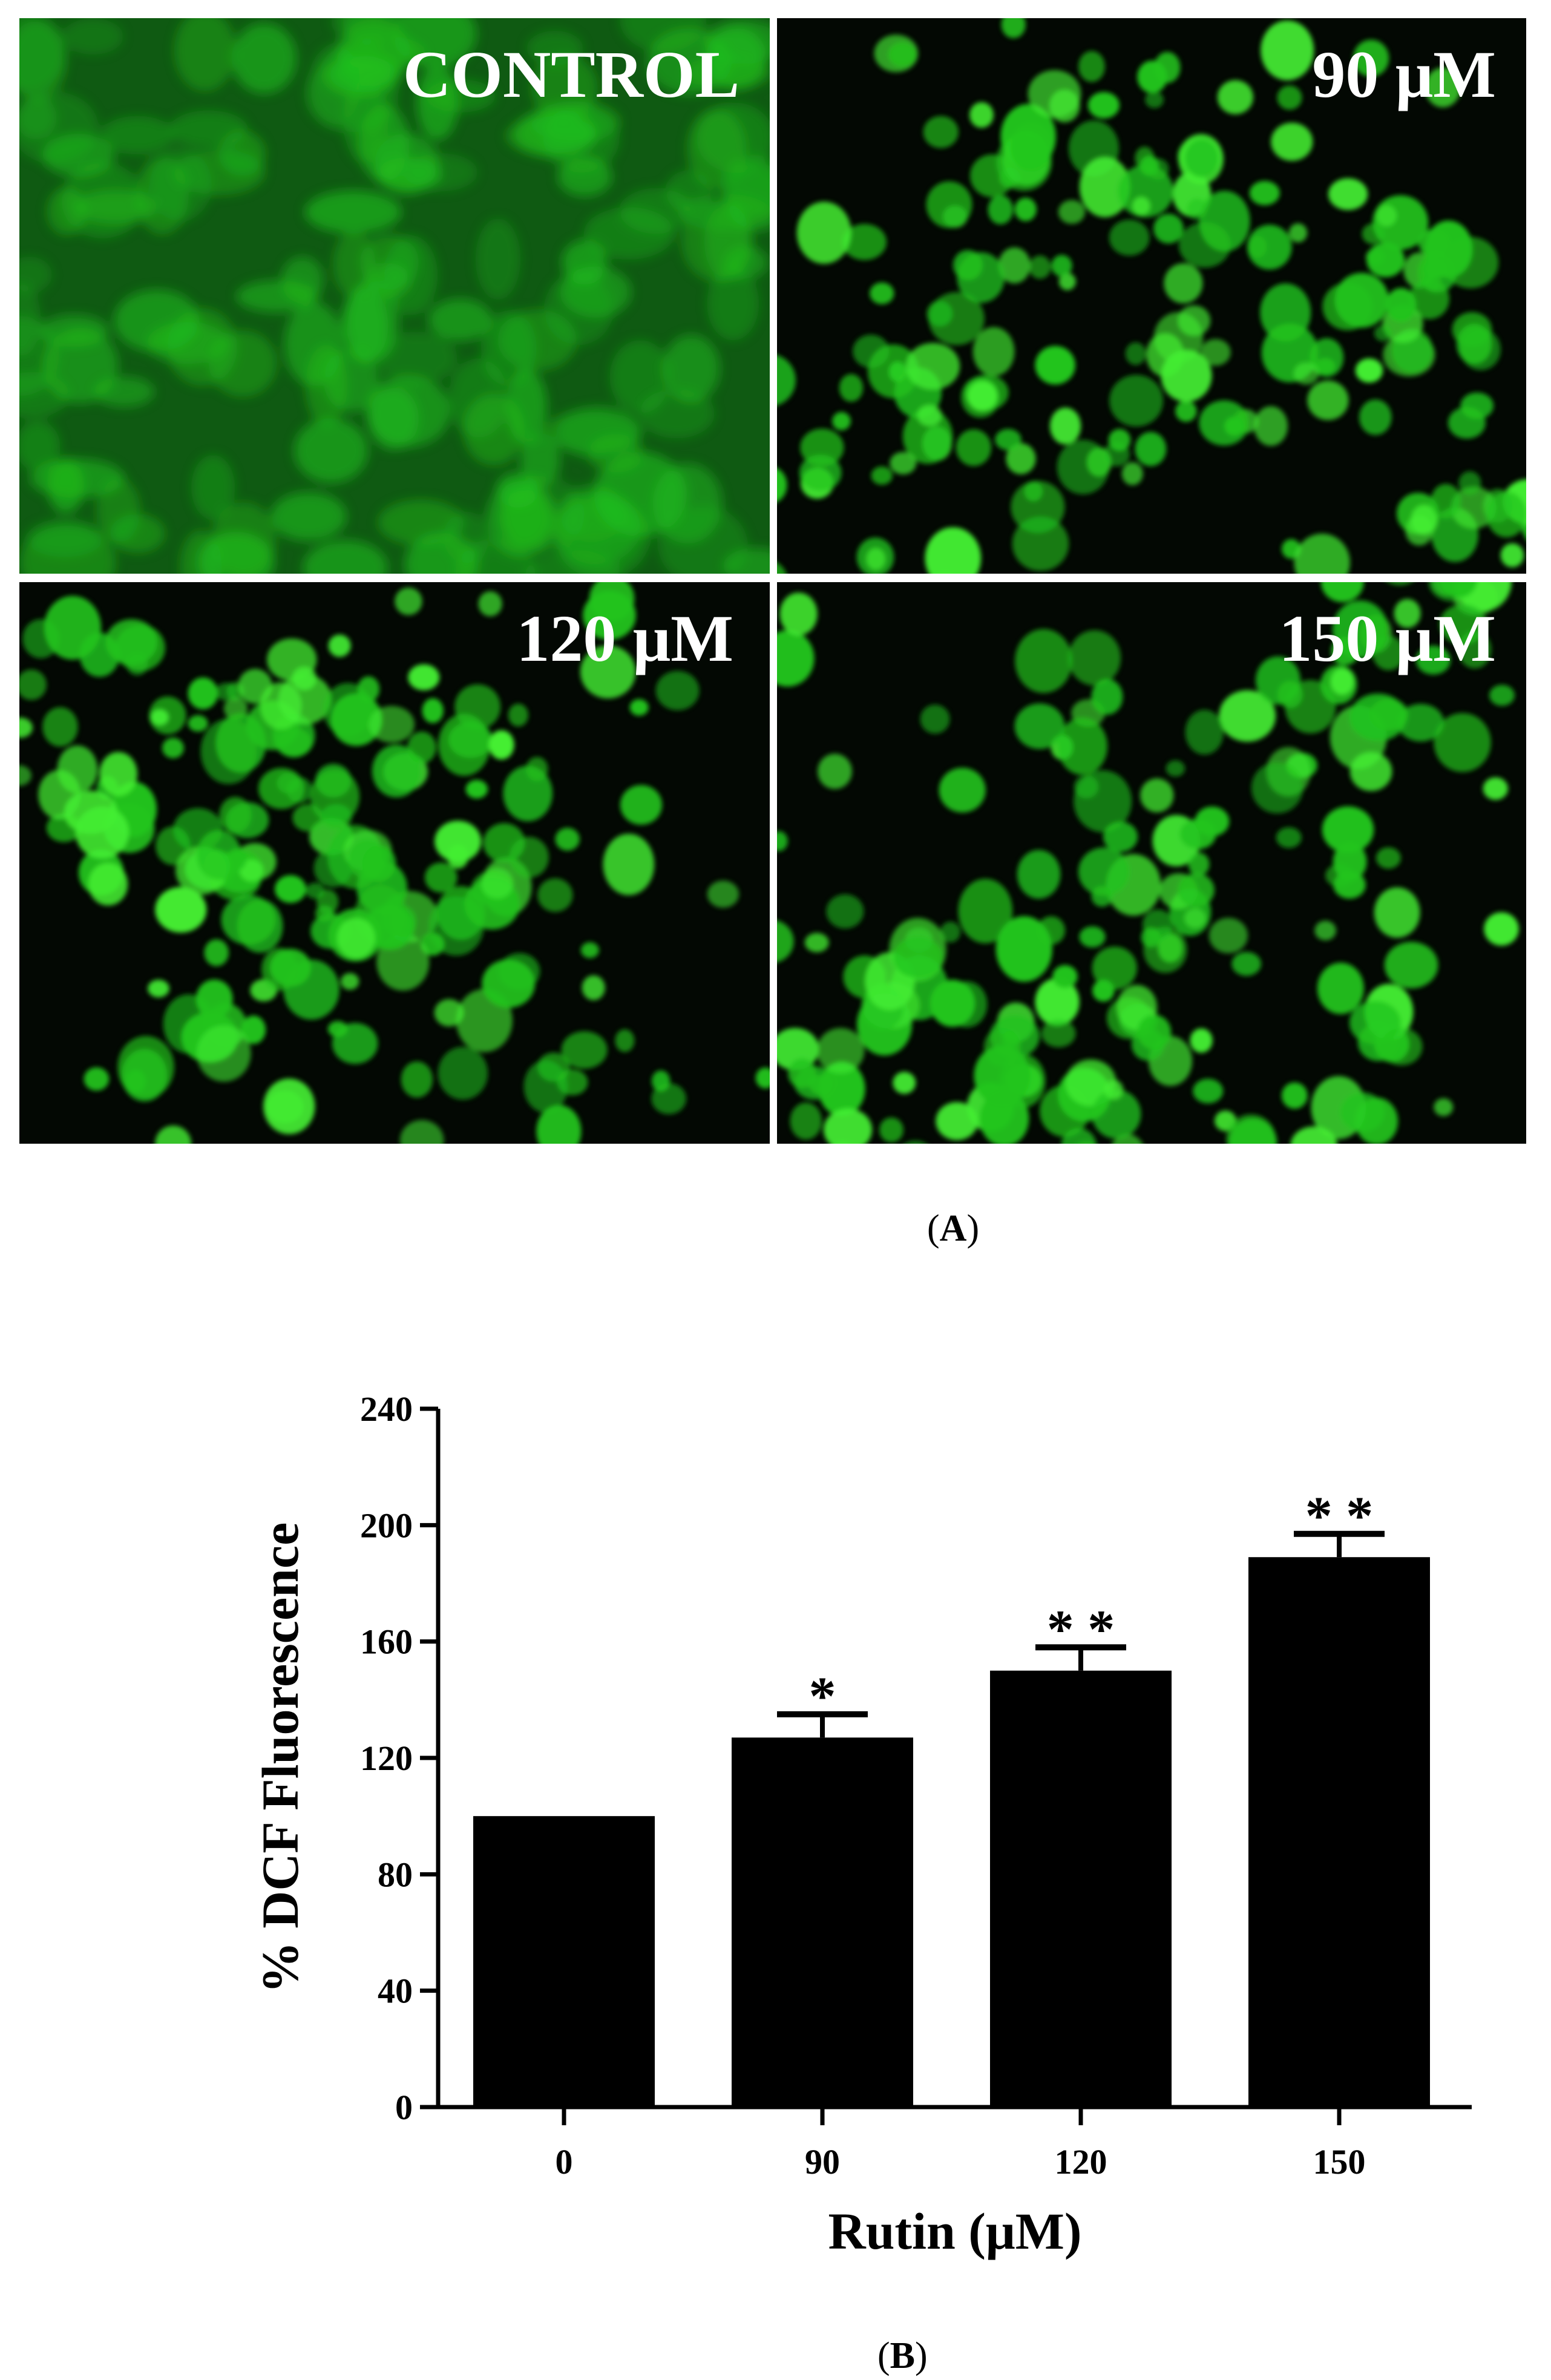 This screenshot has height=2380, width=1551. I want to click on micrograph-label: CONTROL, so click(570, 74).